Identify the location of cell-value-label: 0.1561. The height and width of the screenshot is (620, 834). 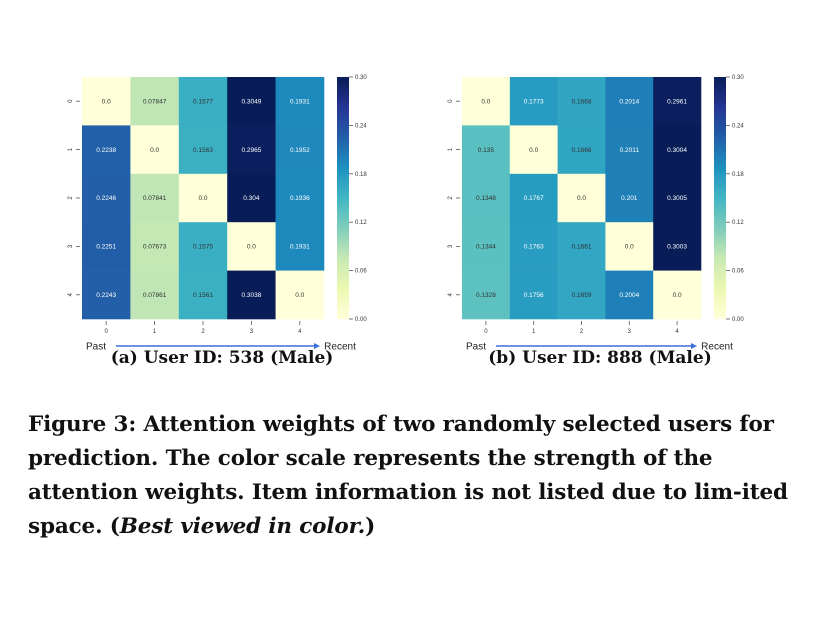
(203, 295).